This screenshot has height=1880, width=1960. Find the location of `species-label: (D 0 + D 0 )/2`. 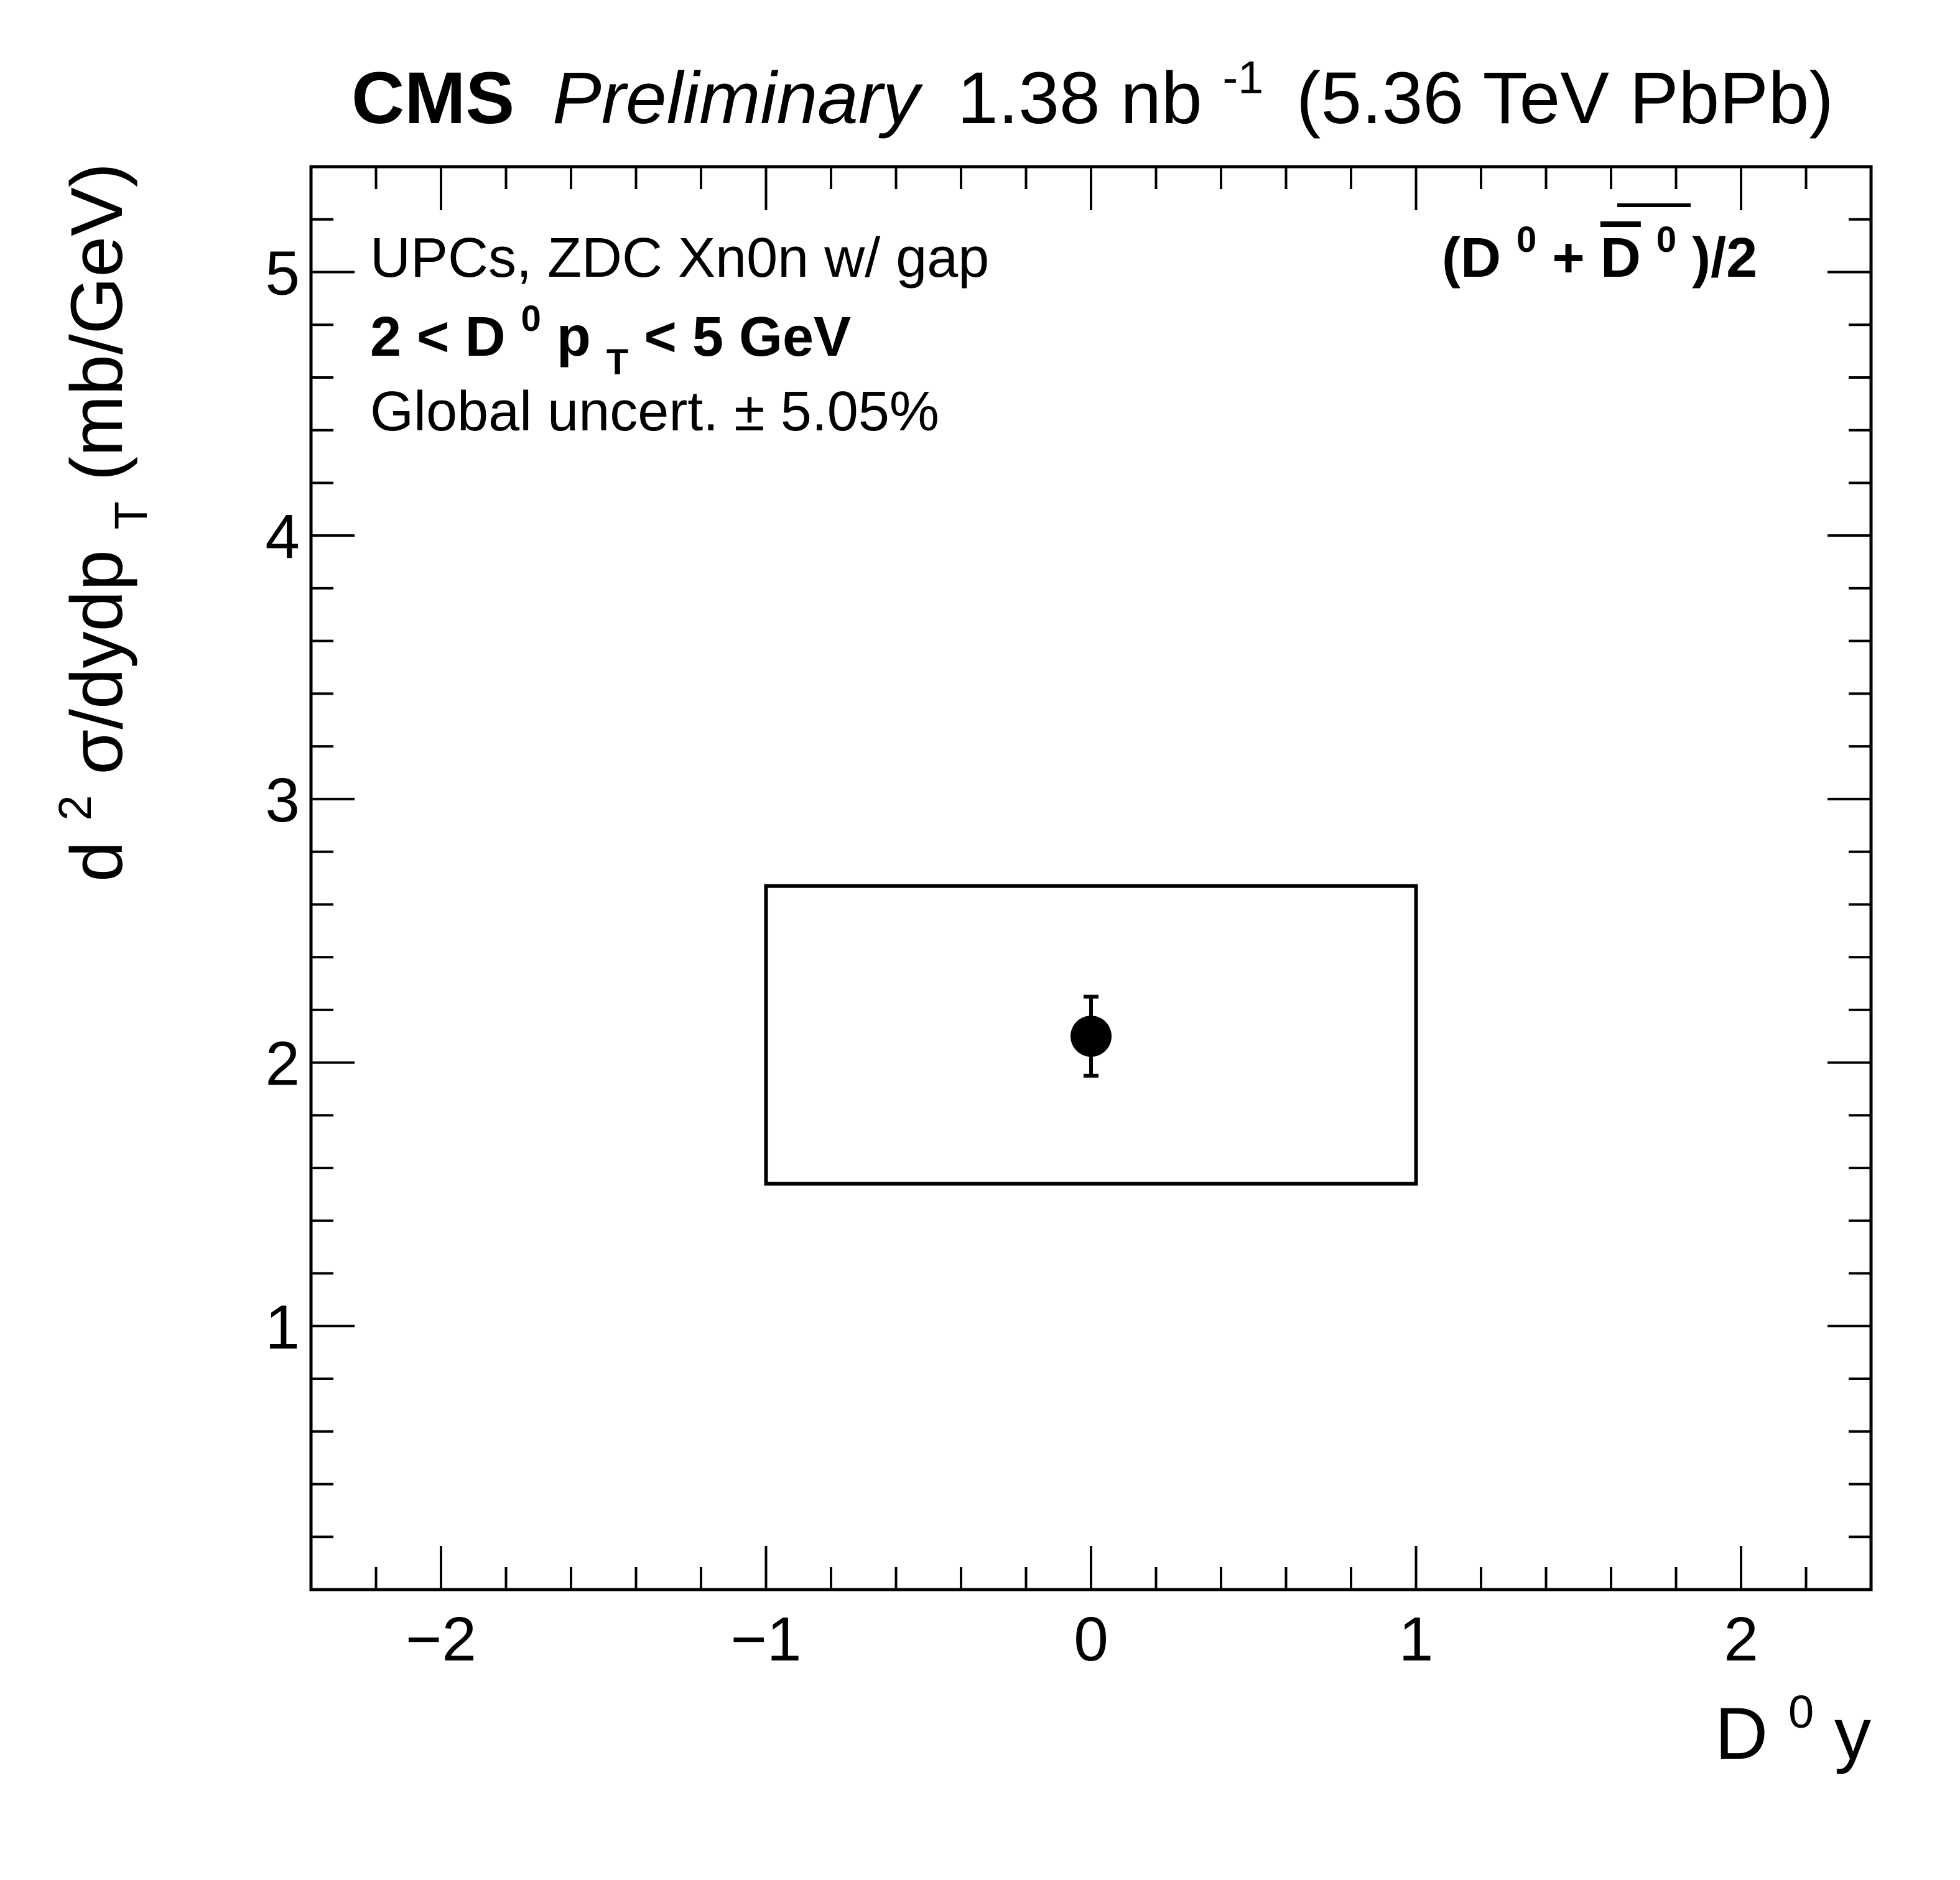

species-label: (D 0 + D 0 )/2 is located at coordinates (1599, 245).